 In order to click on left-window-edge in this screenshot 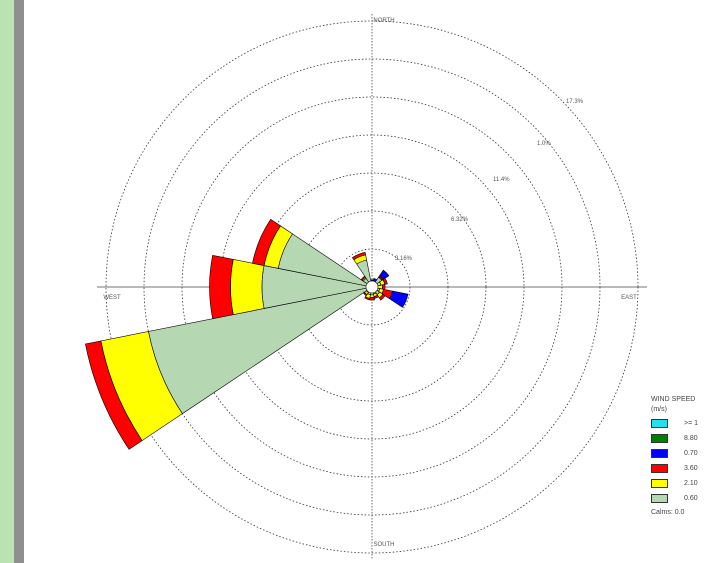, I will do `click(12, 281)`.